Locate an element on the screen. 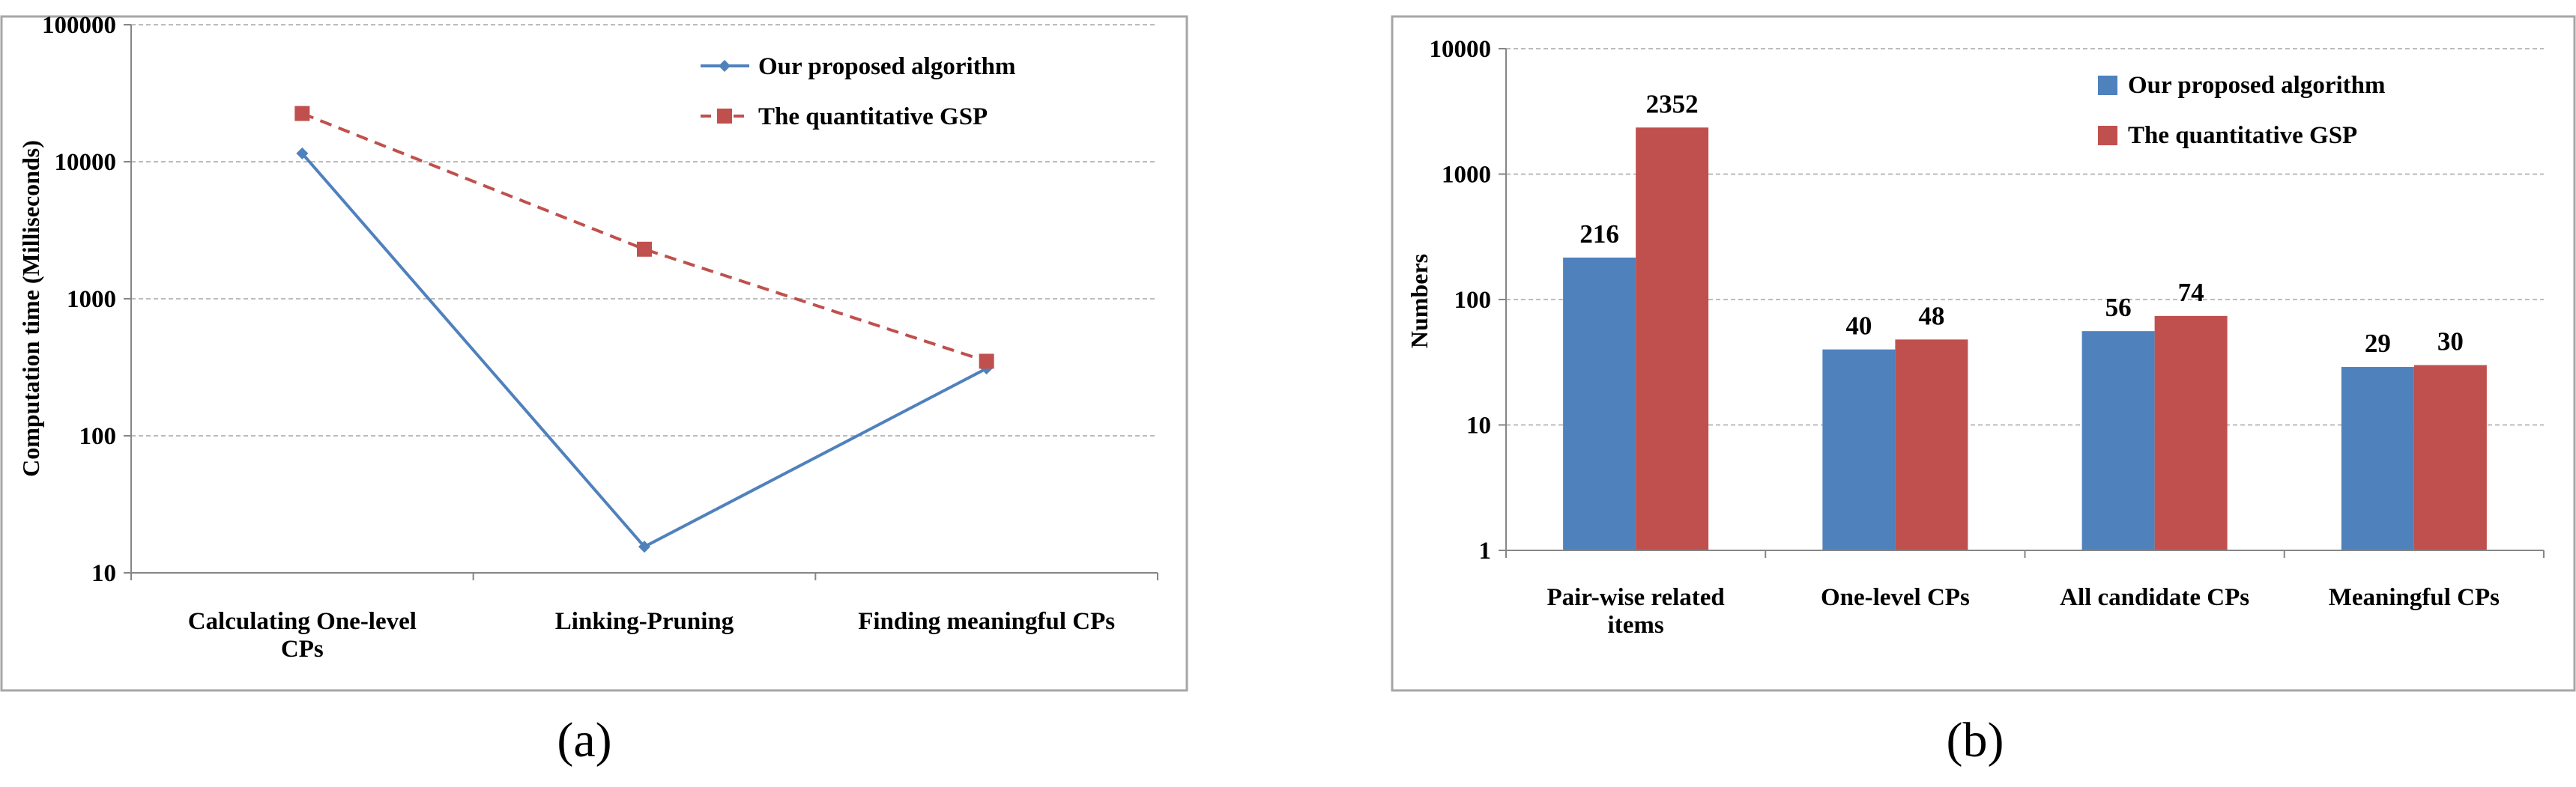  chart-a-series-line is located at coordinates (644, 237).